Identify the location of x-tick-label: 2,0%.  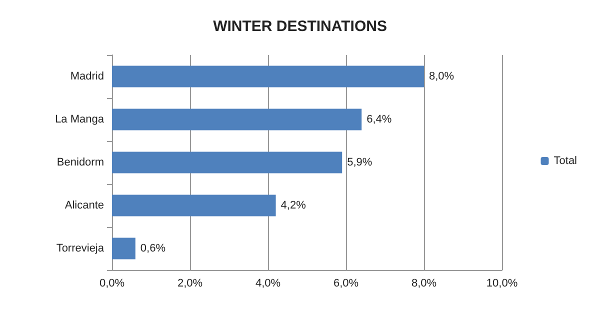
(190, 284).